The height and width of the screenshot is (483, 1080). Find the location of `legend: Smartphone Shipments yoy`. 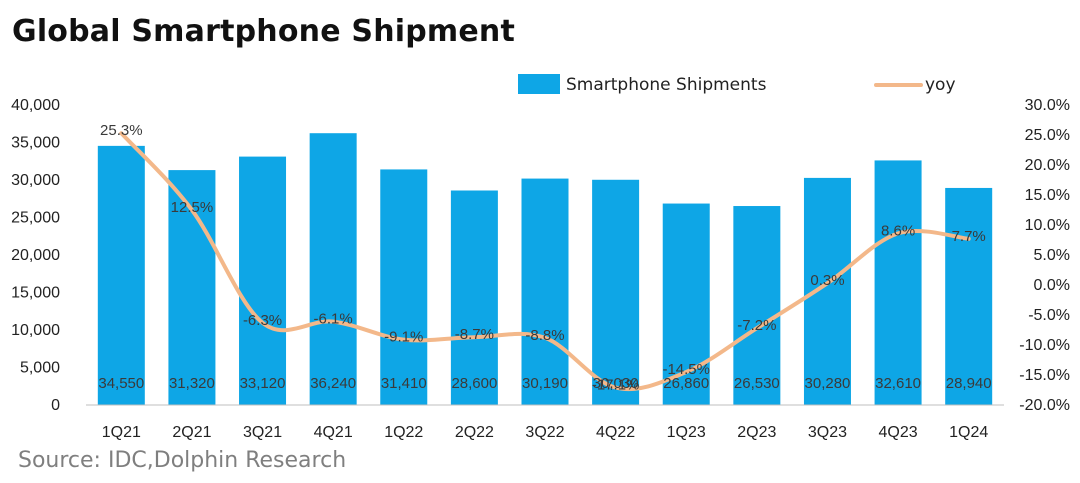

legend: Smartphone Shipments yoy is located at coordinates (737, 84).